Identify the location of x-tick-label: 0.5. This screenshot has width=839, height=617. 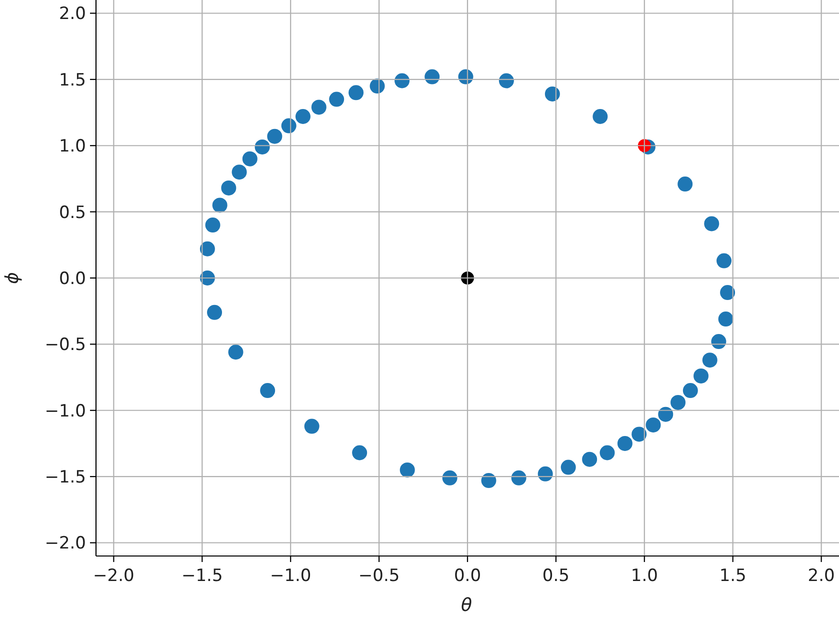
(556, 576).